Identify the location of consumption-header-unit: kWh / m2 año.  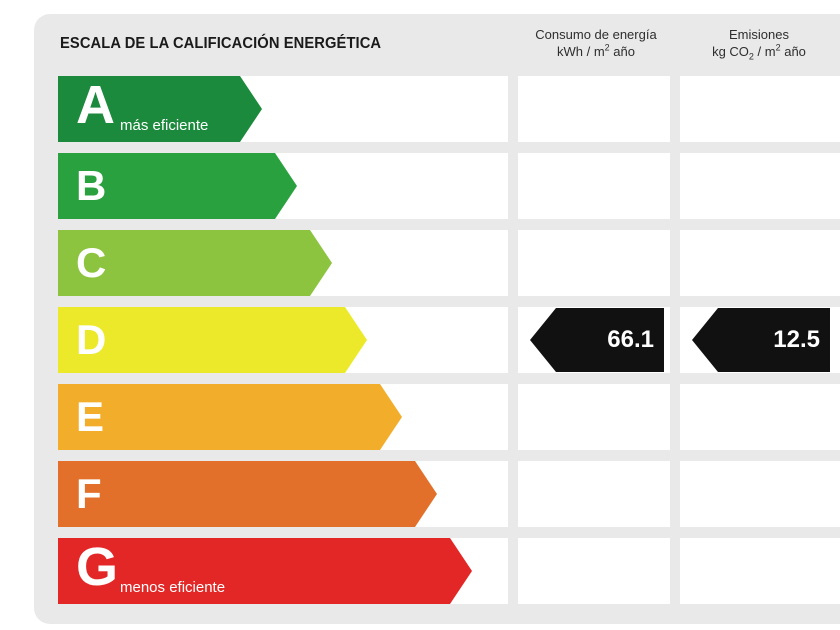
(596, 50).